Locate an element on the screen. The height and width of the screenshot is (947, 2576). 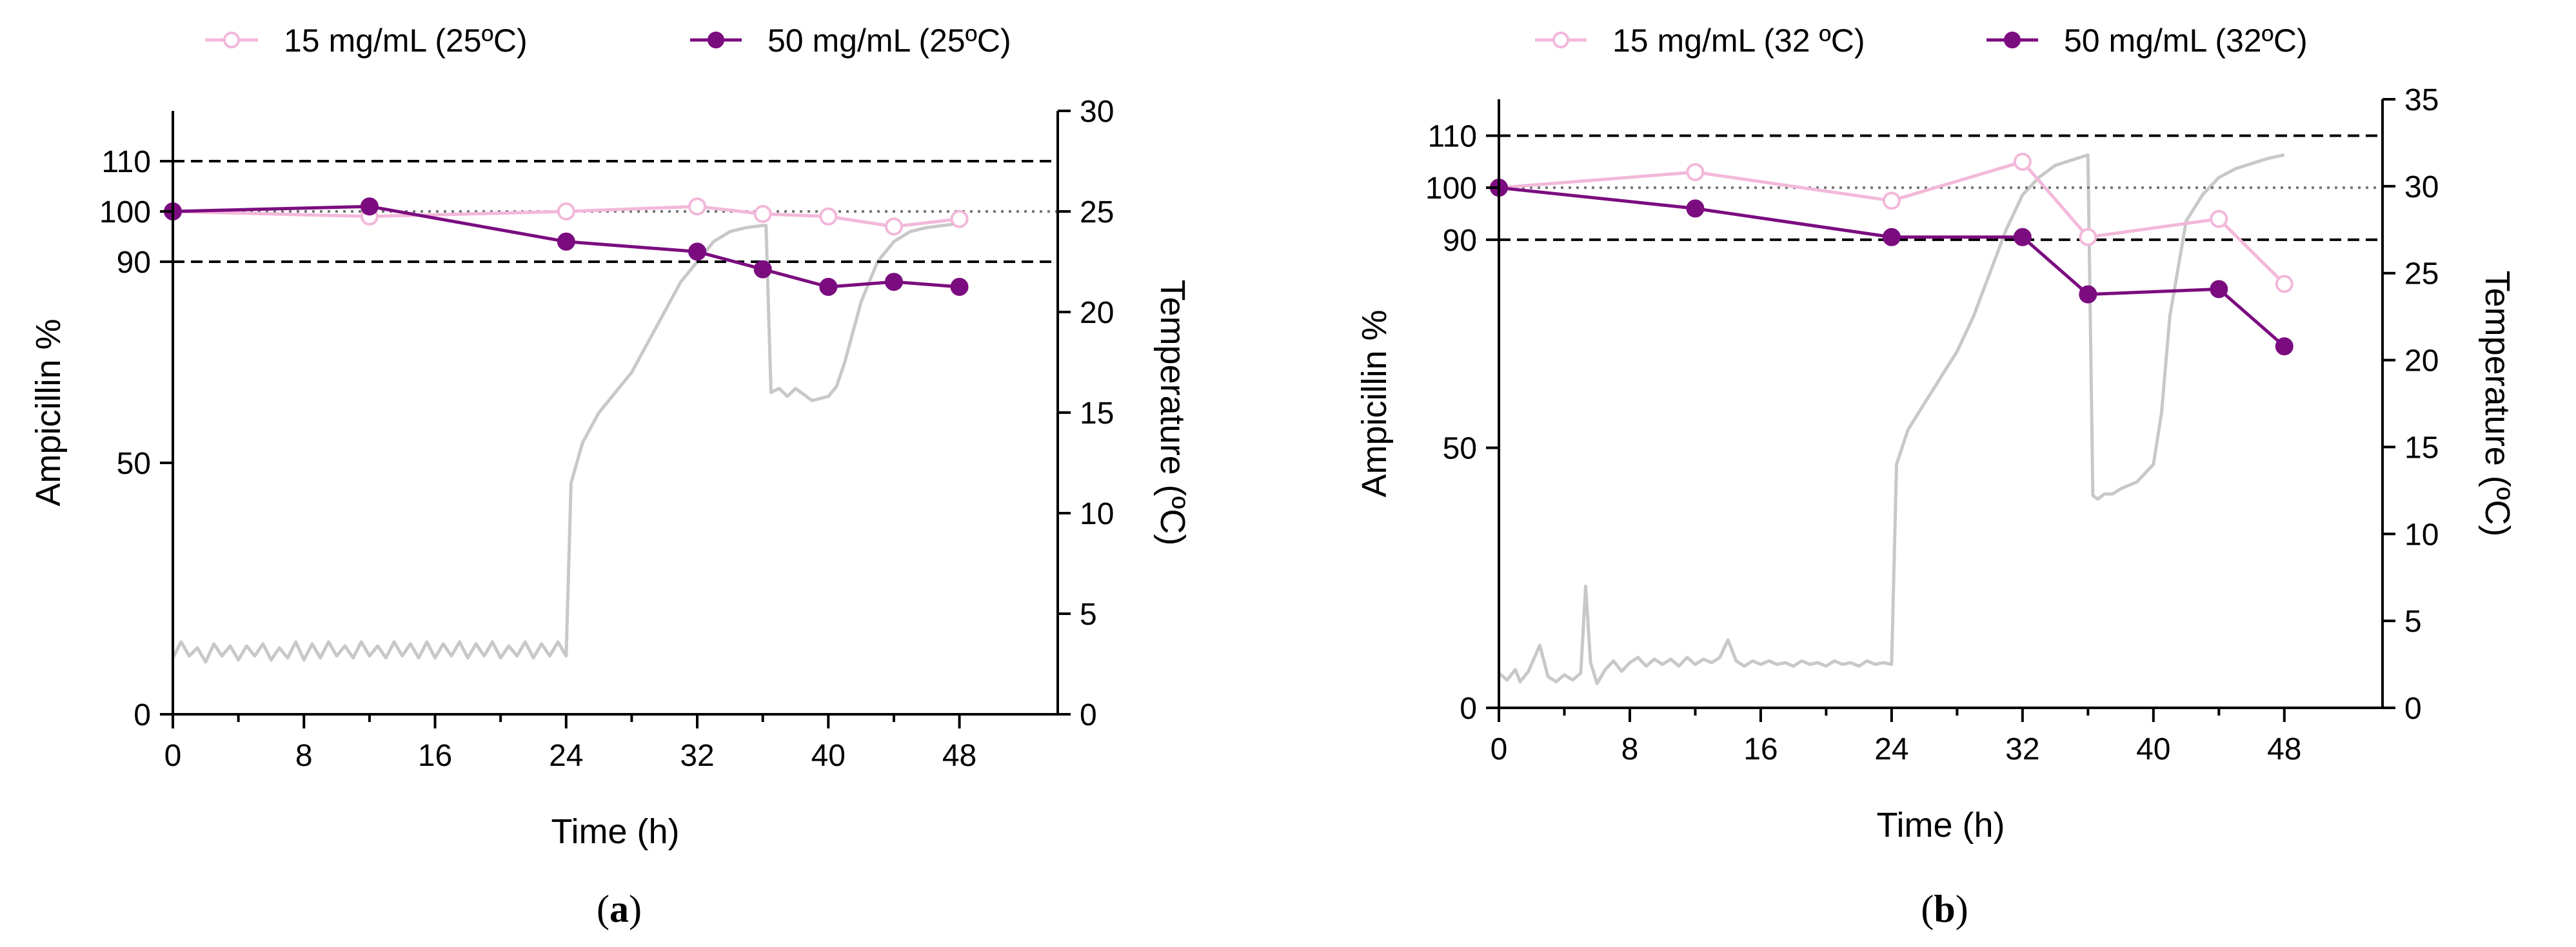
legend-label-15mg: 15 mg/mL (32 ºC) is located at coordinates (1738, 41).